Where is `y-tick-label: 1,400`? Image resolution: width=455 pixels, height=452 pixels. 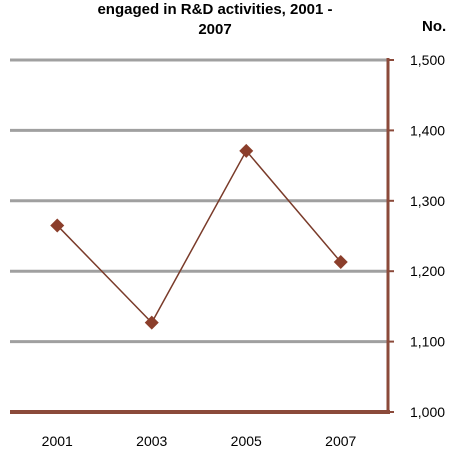 y-tick-label: 1,400 is located at coordinates (427, 130).